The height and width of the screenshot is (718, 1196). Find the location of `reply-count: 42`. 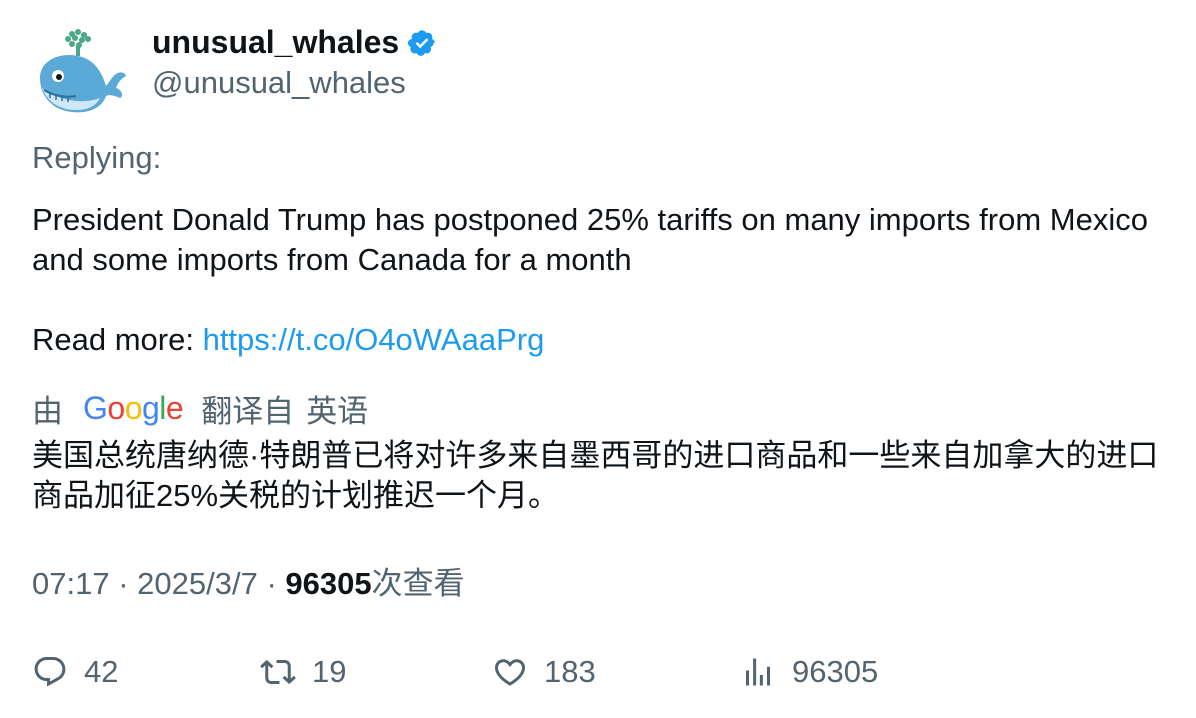

reply-count: 42 is located at coordinates (101, 671).